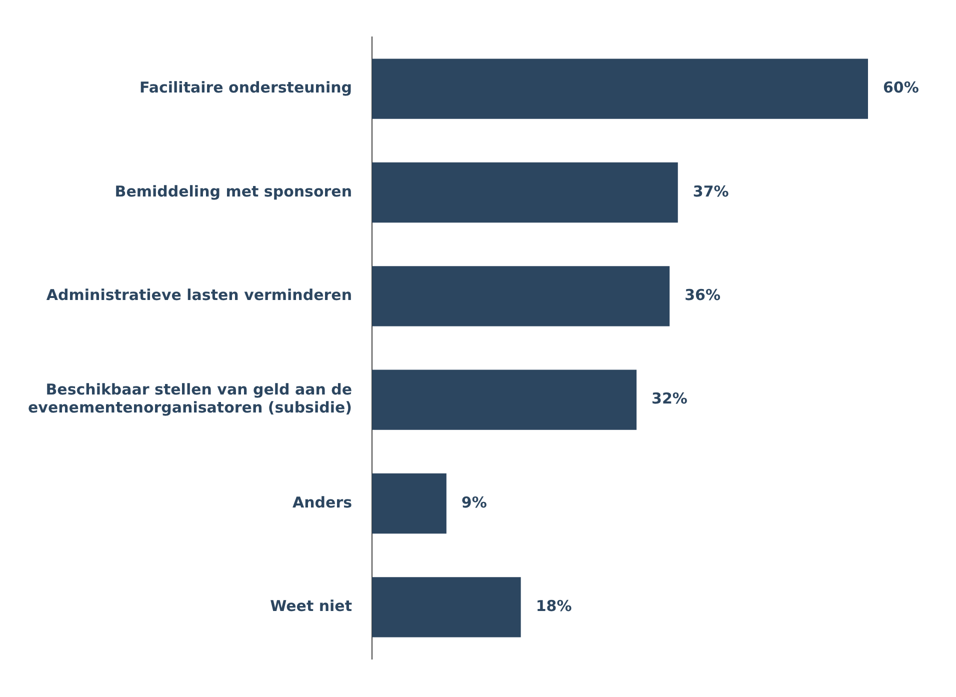  I want to click on data-label: 9%, so click(474, 502).